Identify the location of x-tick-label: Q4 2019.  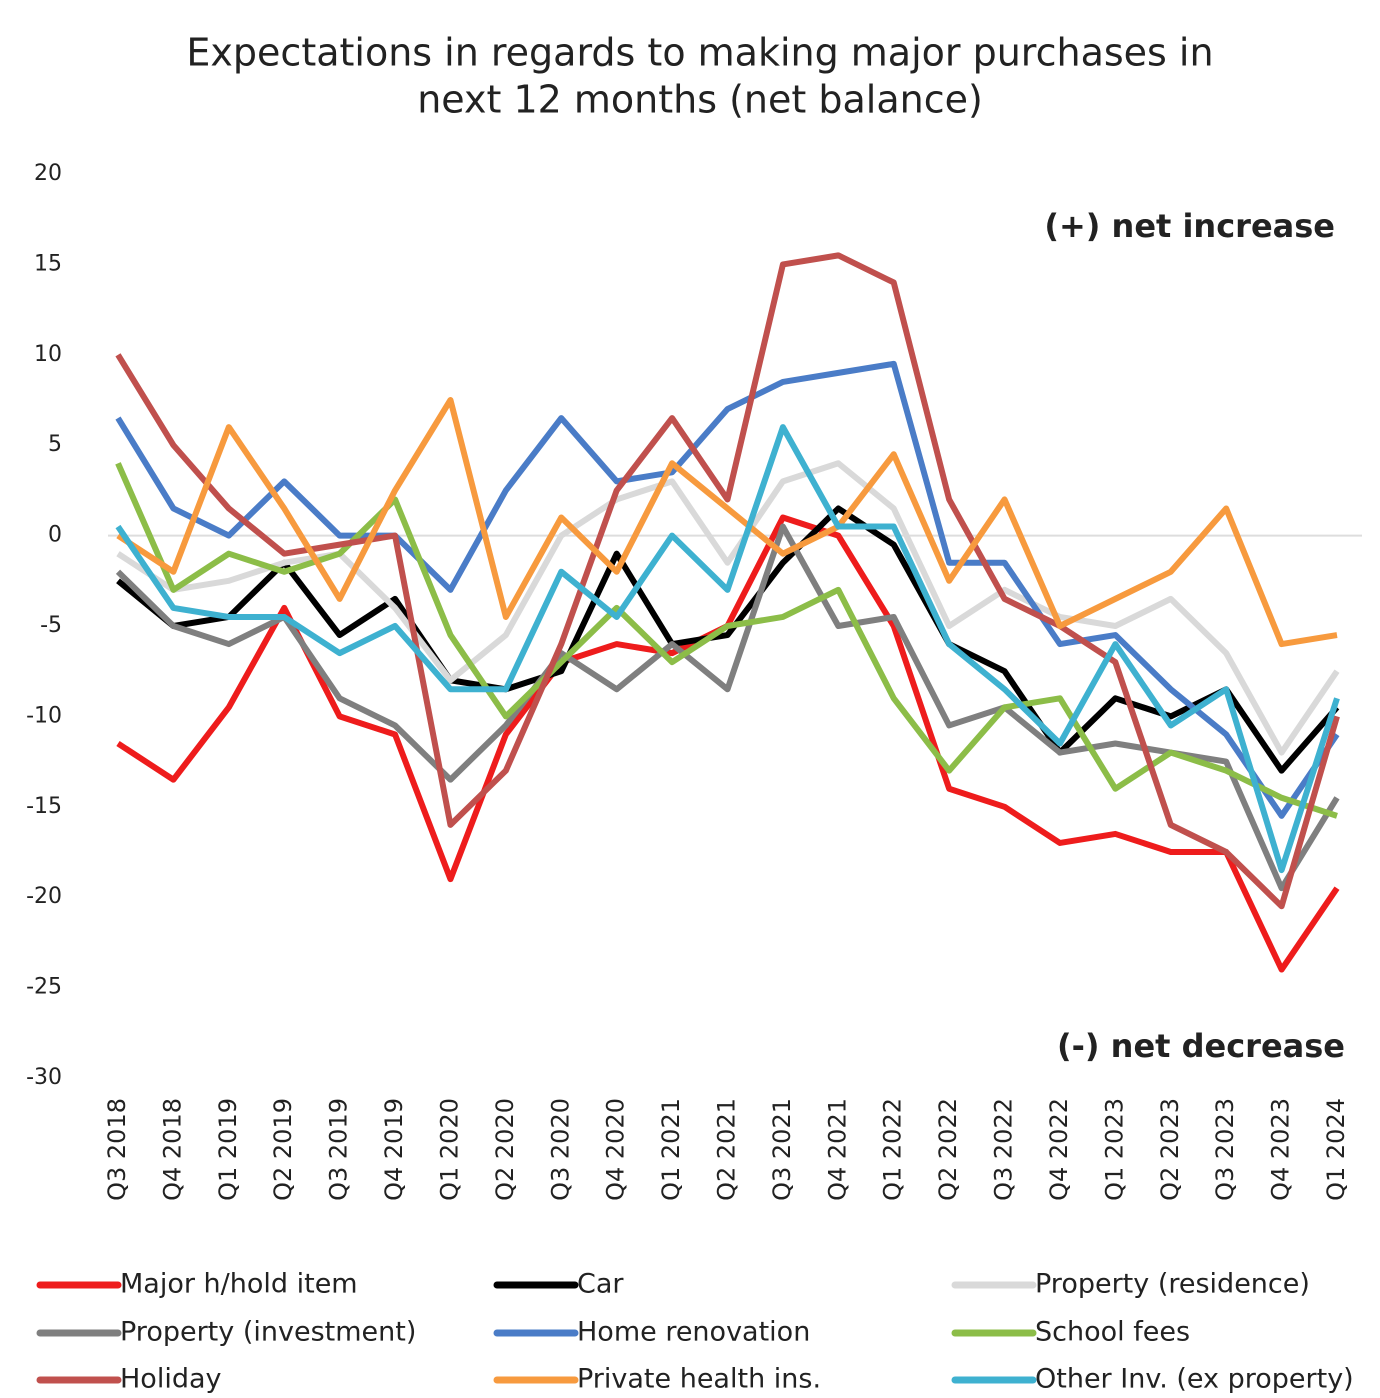
(394, 1149).